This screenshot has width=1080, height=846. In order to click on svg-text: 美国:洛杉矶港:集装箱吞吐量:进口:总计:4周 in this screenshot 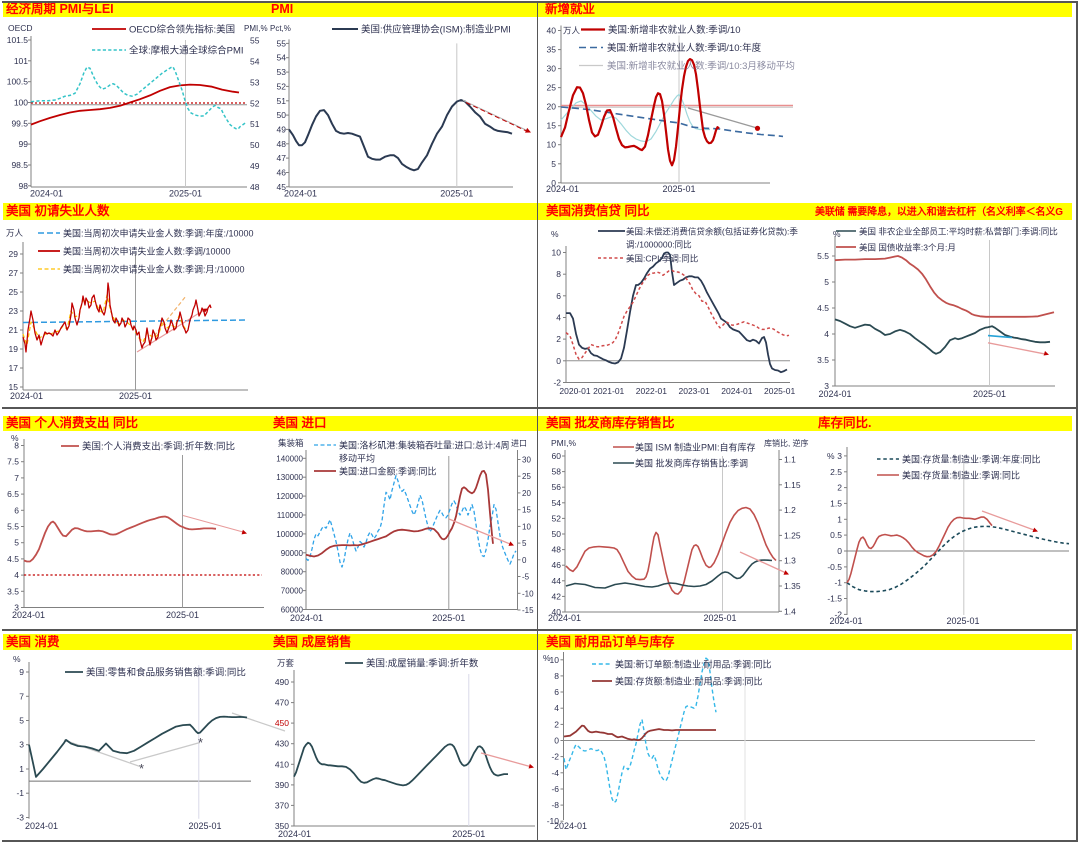, I will do `click(424, 445)`.